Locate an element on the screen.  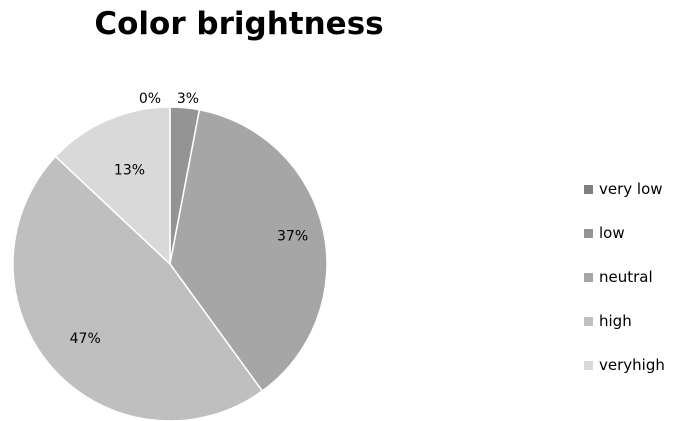
legend-item-very-low: very low is located at coordinates (634, 189).